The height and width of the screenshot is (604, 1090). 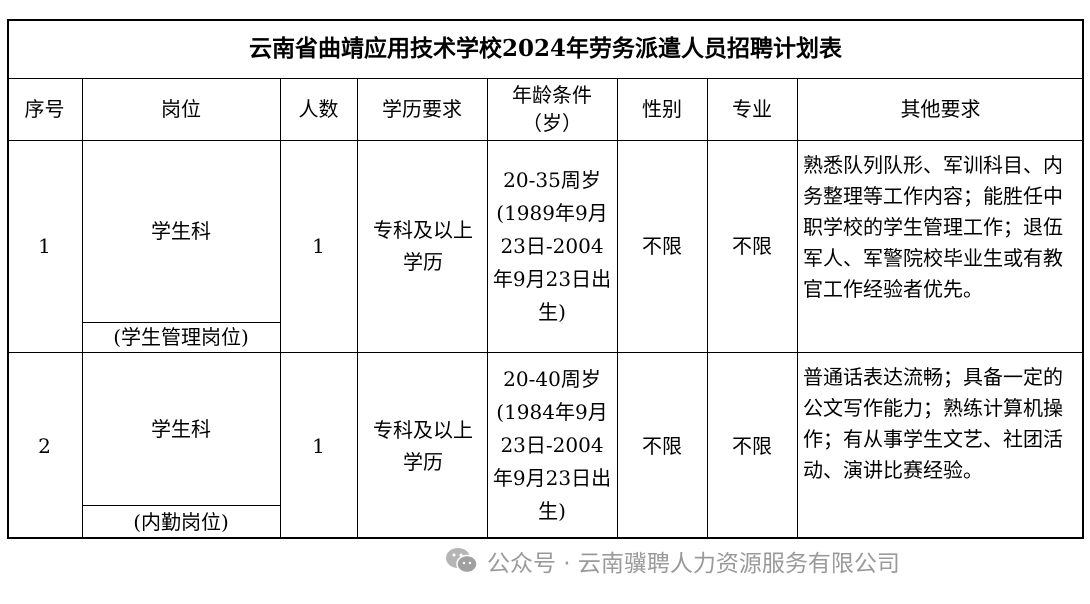 I want to click on header-major: 专业, so click(x=752, y=109).